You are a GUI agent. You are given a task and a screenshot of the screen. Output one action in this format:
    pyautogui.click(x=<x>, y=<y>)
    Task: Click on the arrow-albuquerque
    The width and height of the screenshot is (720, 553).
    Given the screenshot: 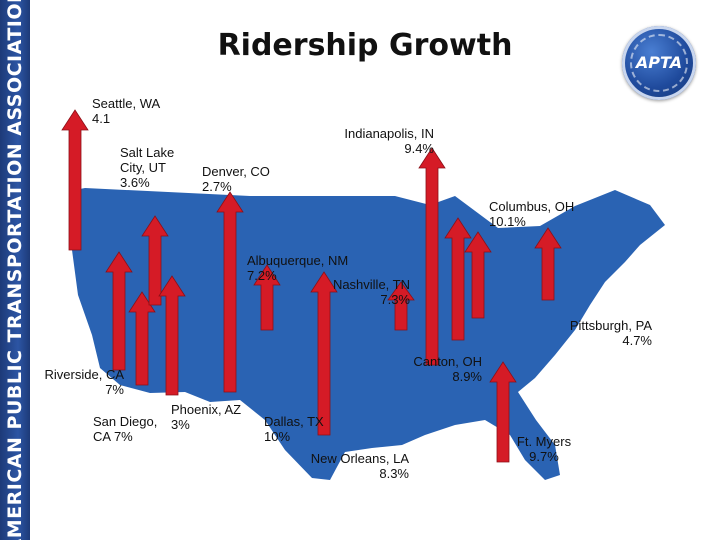 What is the action you would take?
    pyautogui.click(x=267, y=297)
    